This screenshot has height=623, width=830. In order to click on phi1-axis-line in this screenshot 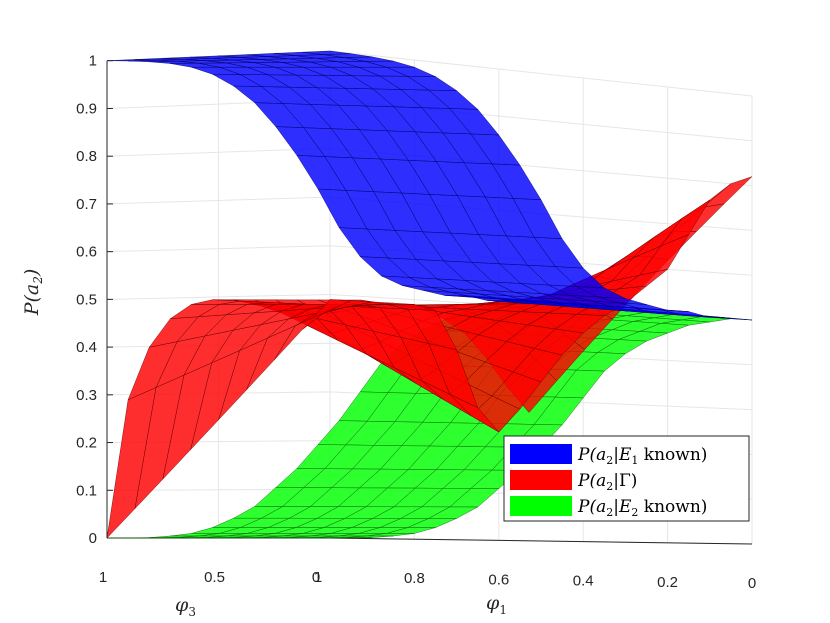, I will do `click(541, 541)`.